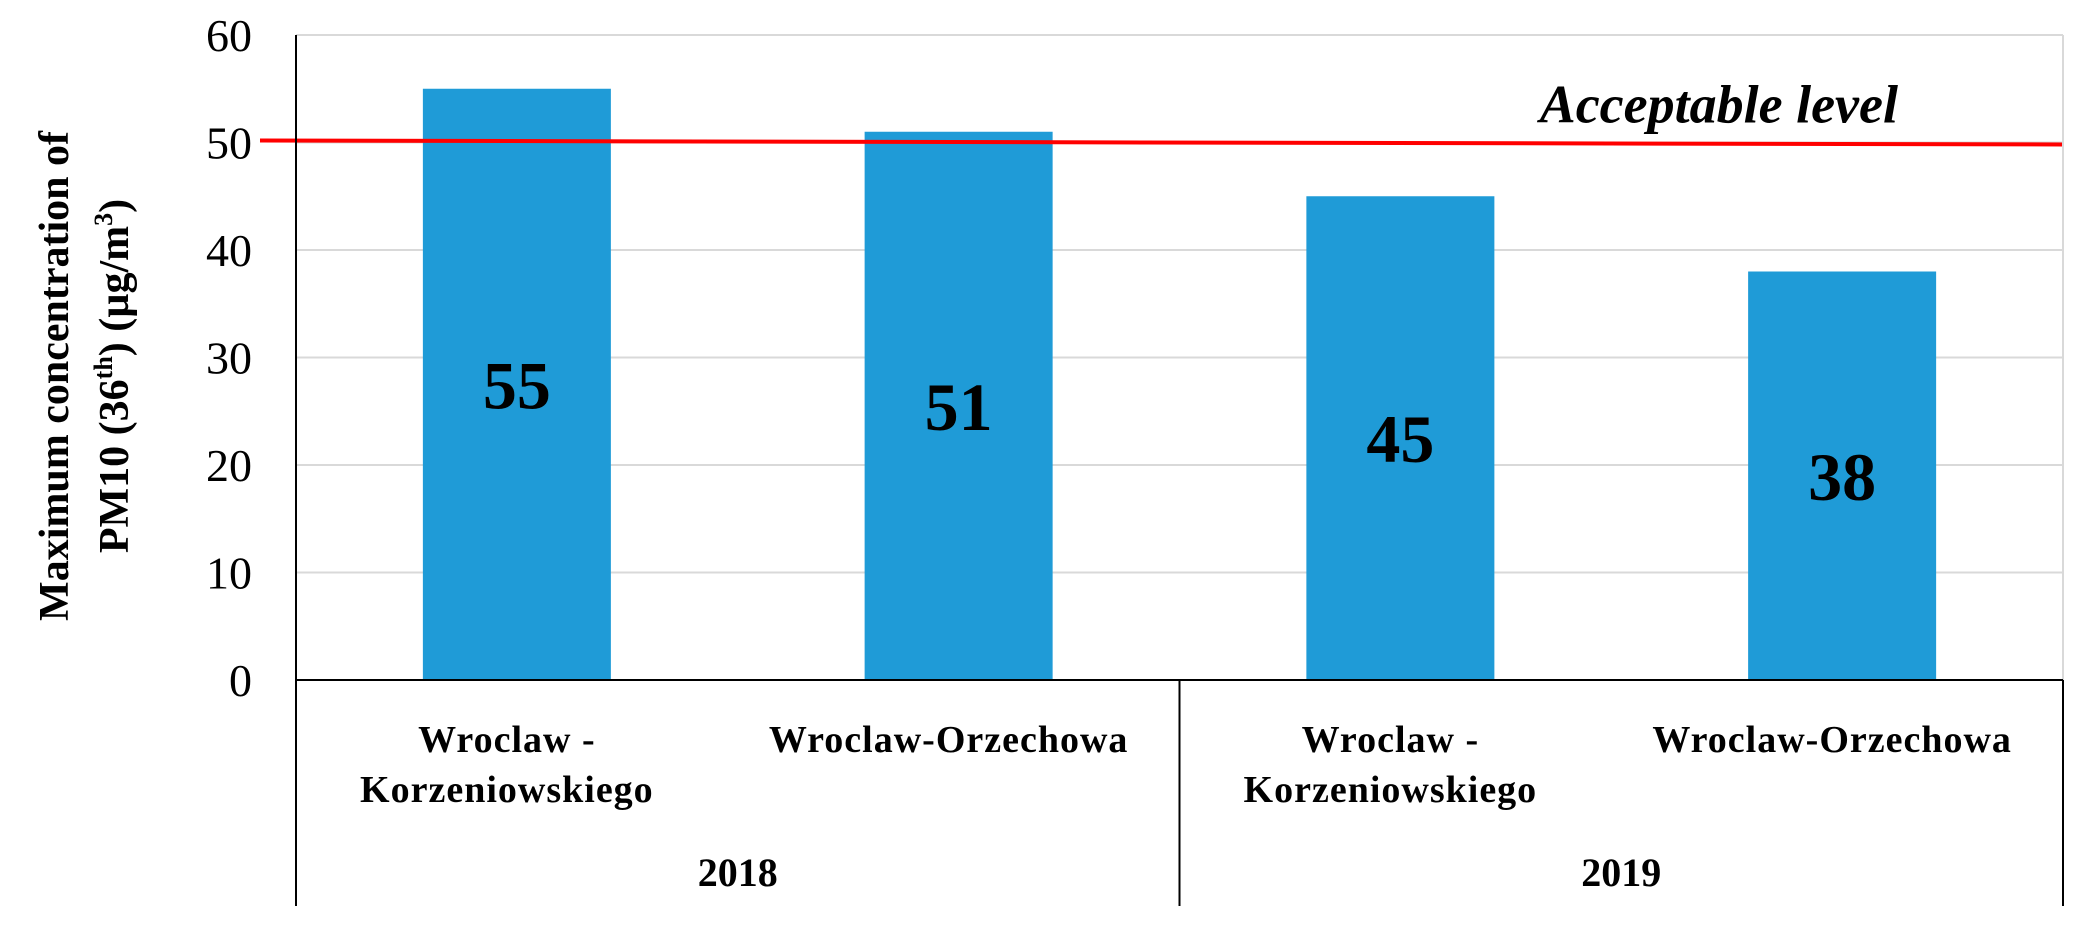  I want to click on y-tick-label: 60, so click(229, 35).